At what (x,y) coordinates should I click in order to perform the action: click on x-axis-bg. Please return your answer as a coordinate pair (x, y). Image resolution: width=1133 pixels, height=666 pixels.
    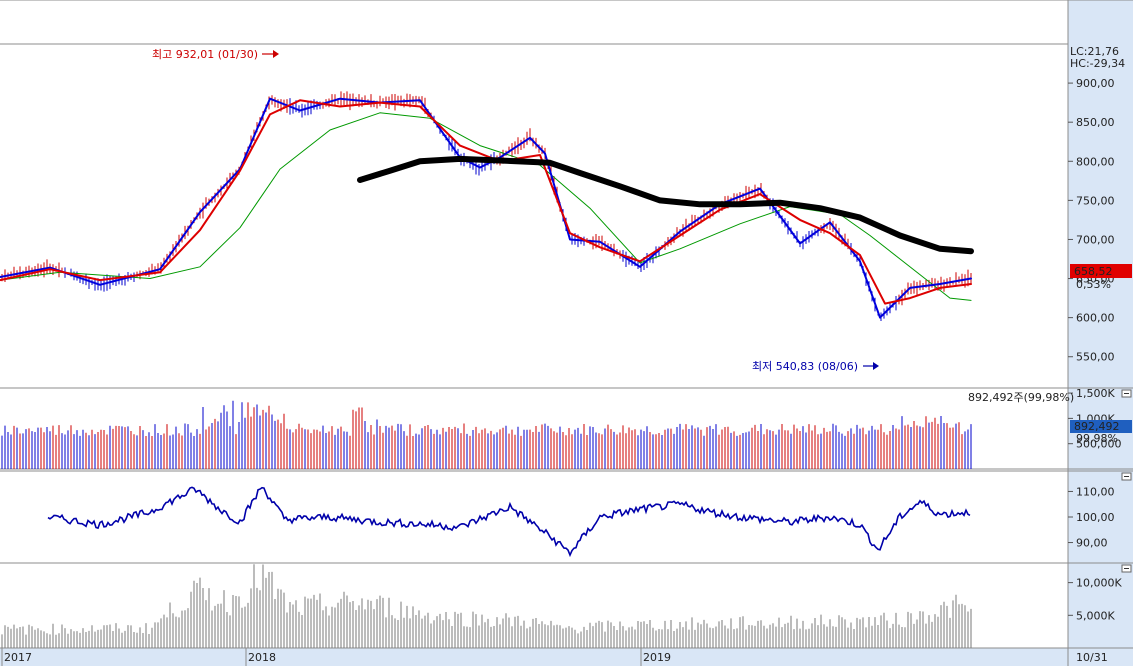
    Looking at the image, I should click on (534, 657).